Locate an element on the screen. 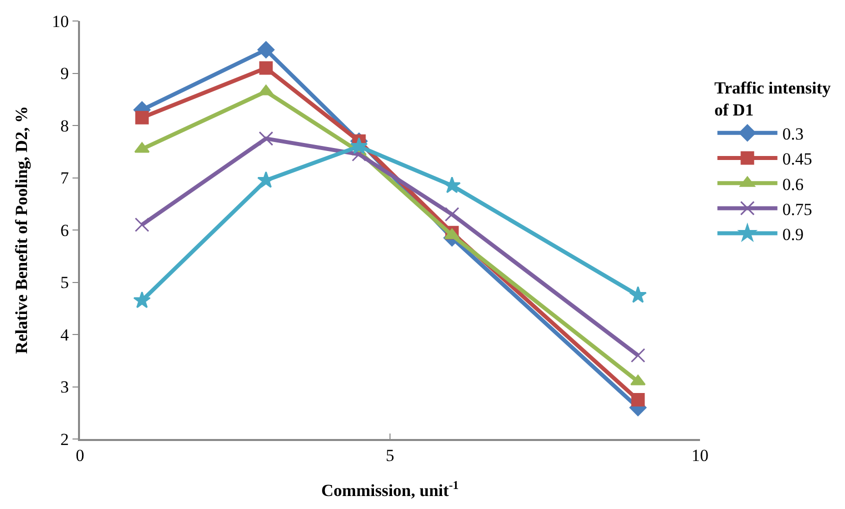 This screenshot has height=509, width=845. legend-label: 0.75 is located at coordinates (797, 209).